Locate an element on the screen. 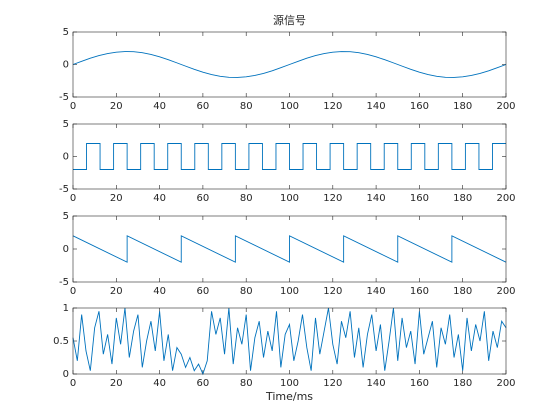  y-tick-label: 1 is located at coordinates (66, 308).